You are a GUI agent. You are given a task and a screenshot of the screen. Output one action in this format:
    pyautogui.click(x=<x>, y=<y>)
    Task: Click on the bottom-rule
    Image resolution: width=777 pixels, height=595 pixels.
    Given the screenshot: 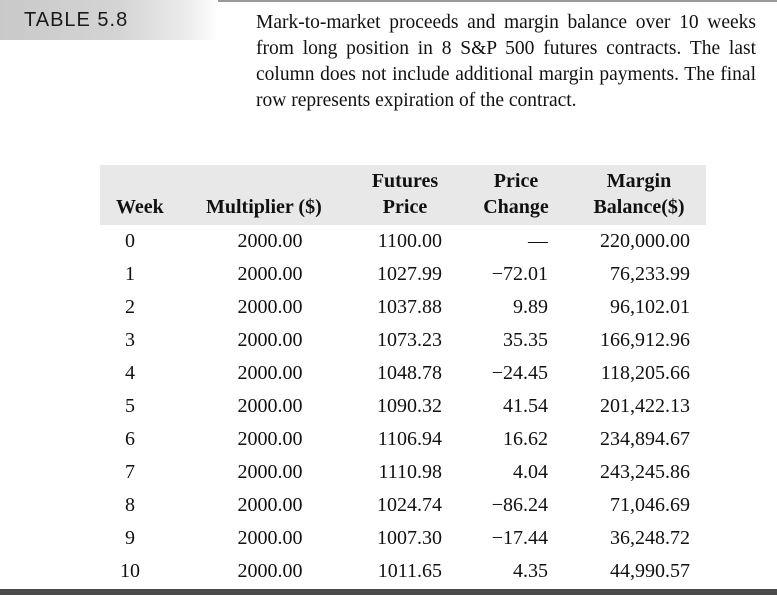 What is the action you would take?
    pyautogui.click(x=388, y=592)
    